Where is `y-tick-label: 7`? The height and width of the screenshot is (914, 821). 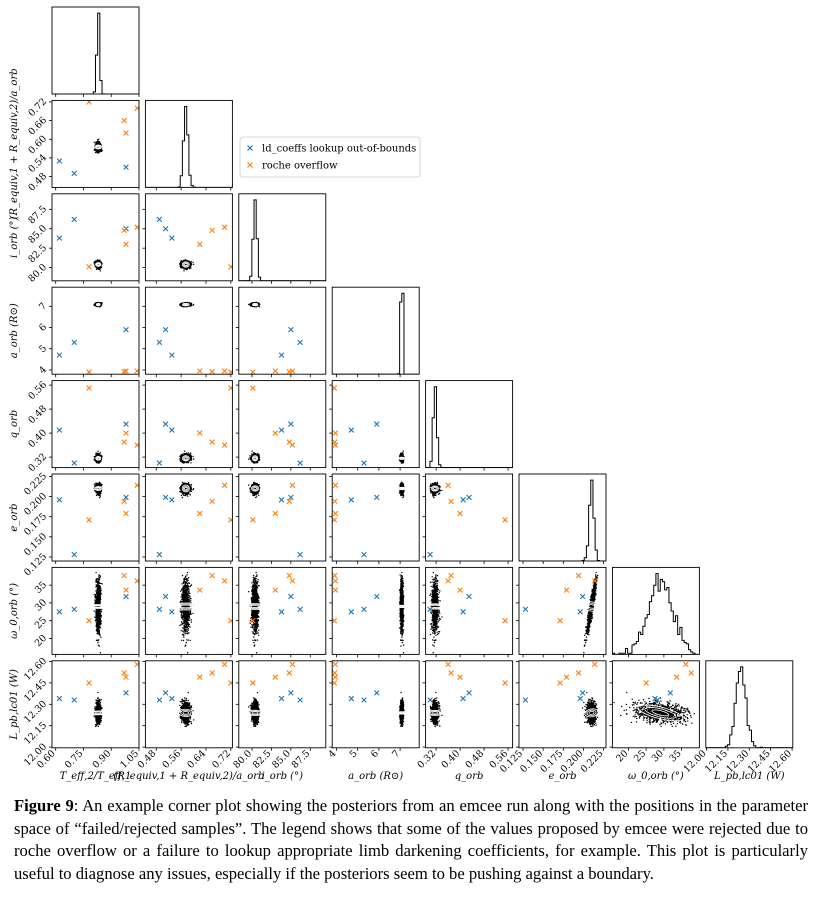 y-tick-label: 7 is located at coordinates (43, 307).